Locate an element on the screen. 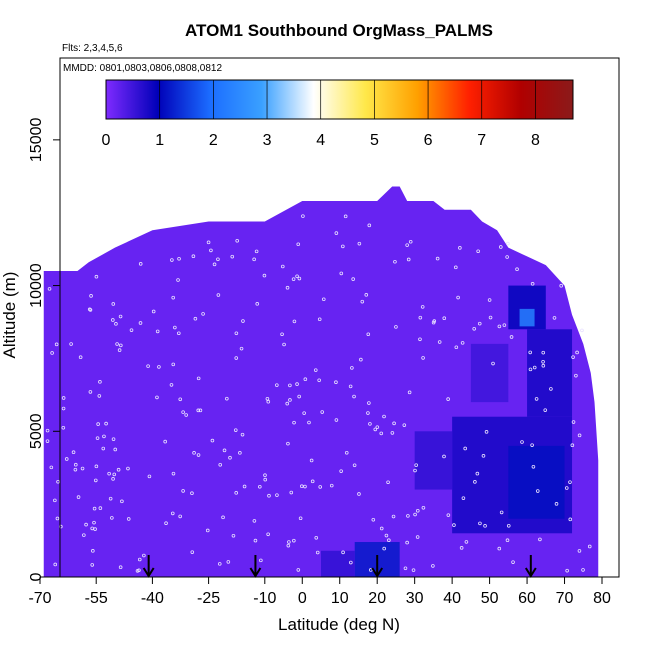 The width and height of the screenshot is (650, 650). chart-title: ATOM1 Southbound OrgMass_PALMS is located at coordinates (339, 30).